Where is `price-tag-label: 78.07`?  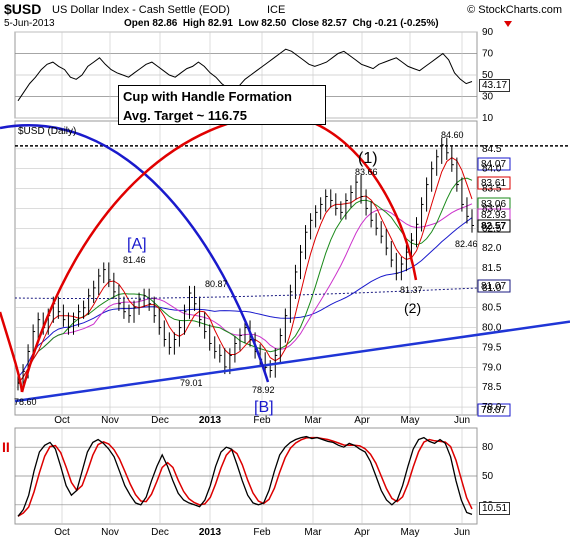
price-tag-label: 78.07 is located at coordinates (493, 410).